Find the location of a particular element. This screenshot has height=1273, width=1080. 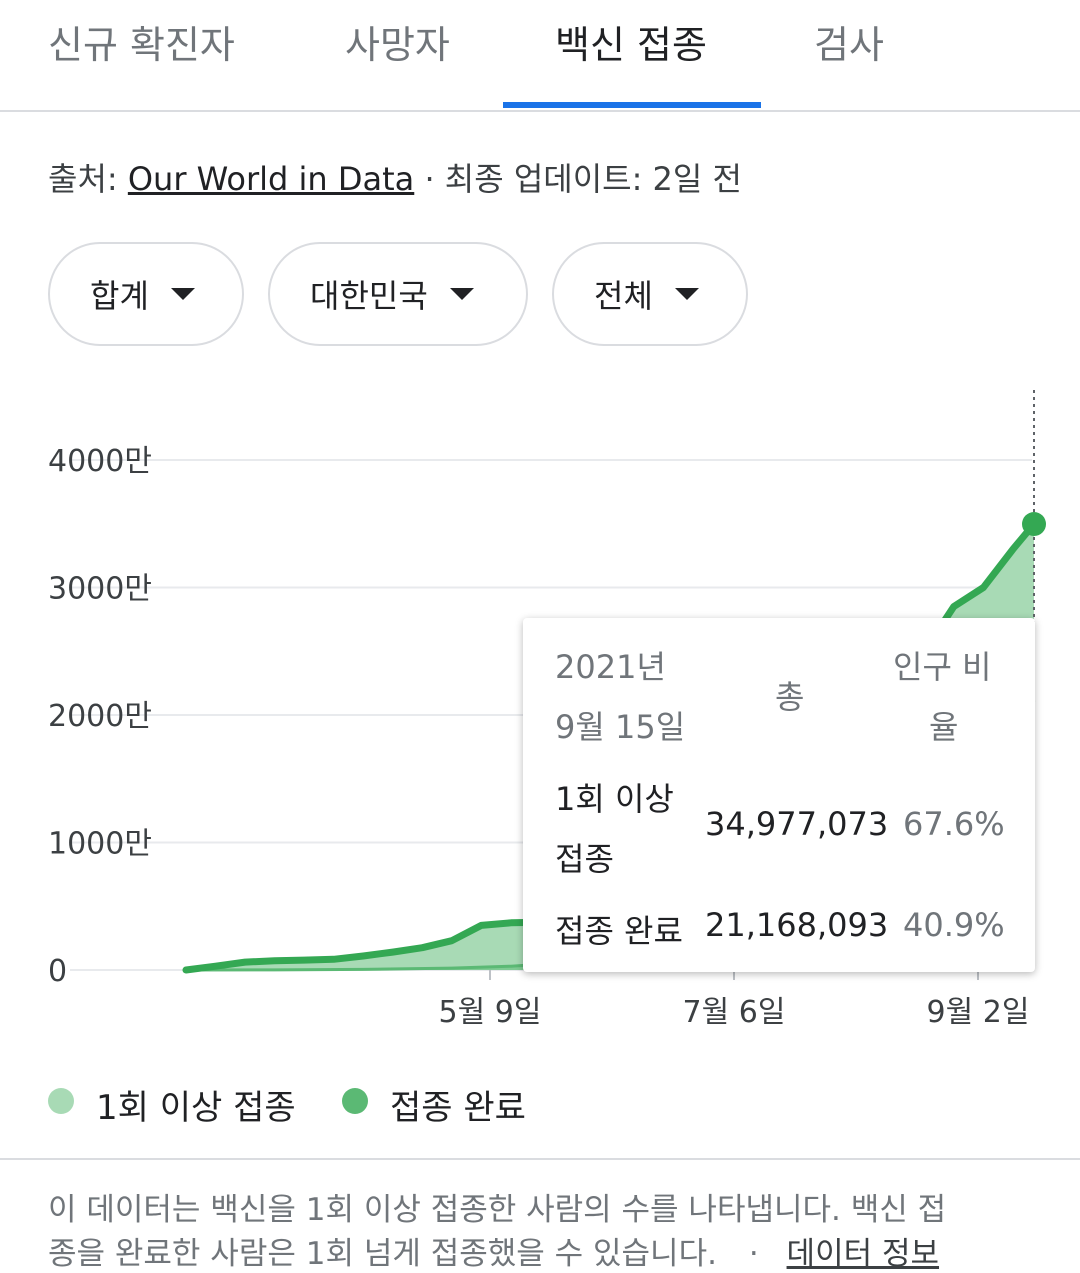

legend-dot-at-least-one is located at coordinates (61, 1101).